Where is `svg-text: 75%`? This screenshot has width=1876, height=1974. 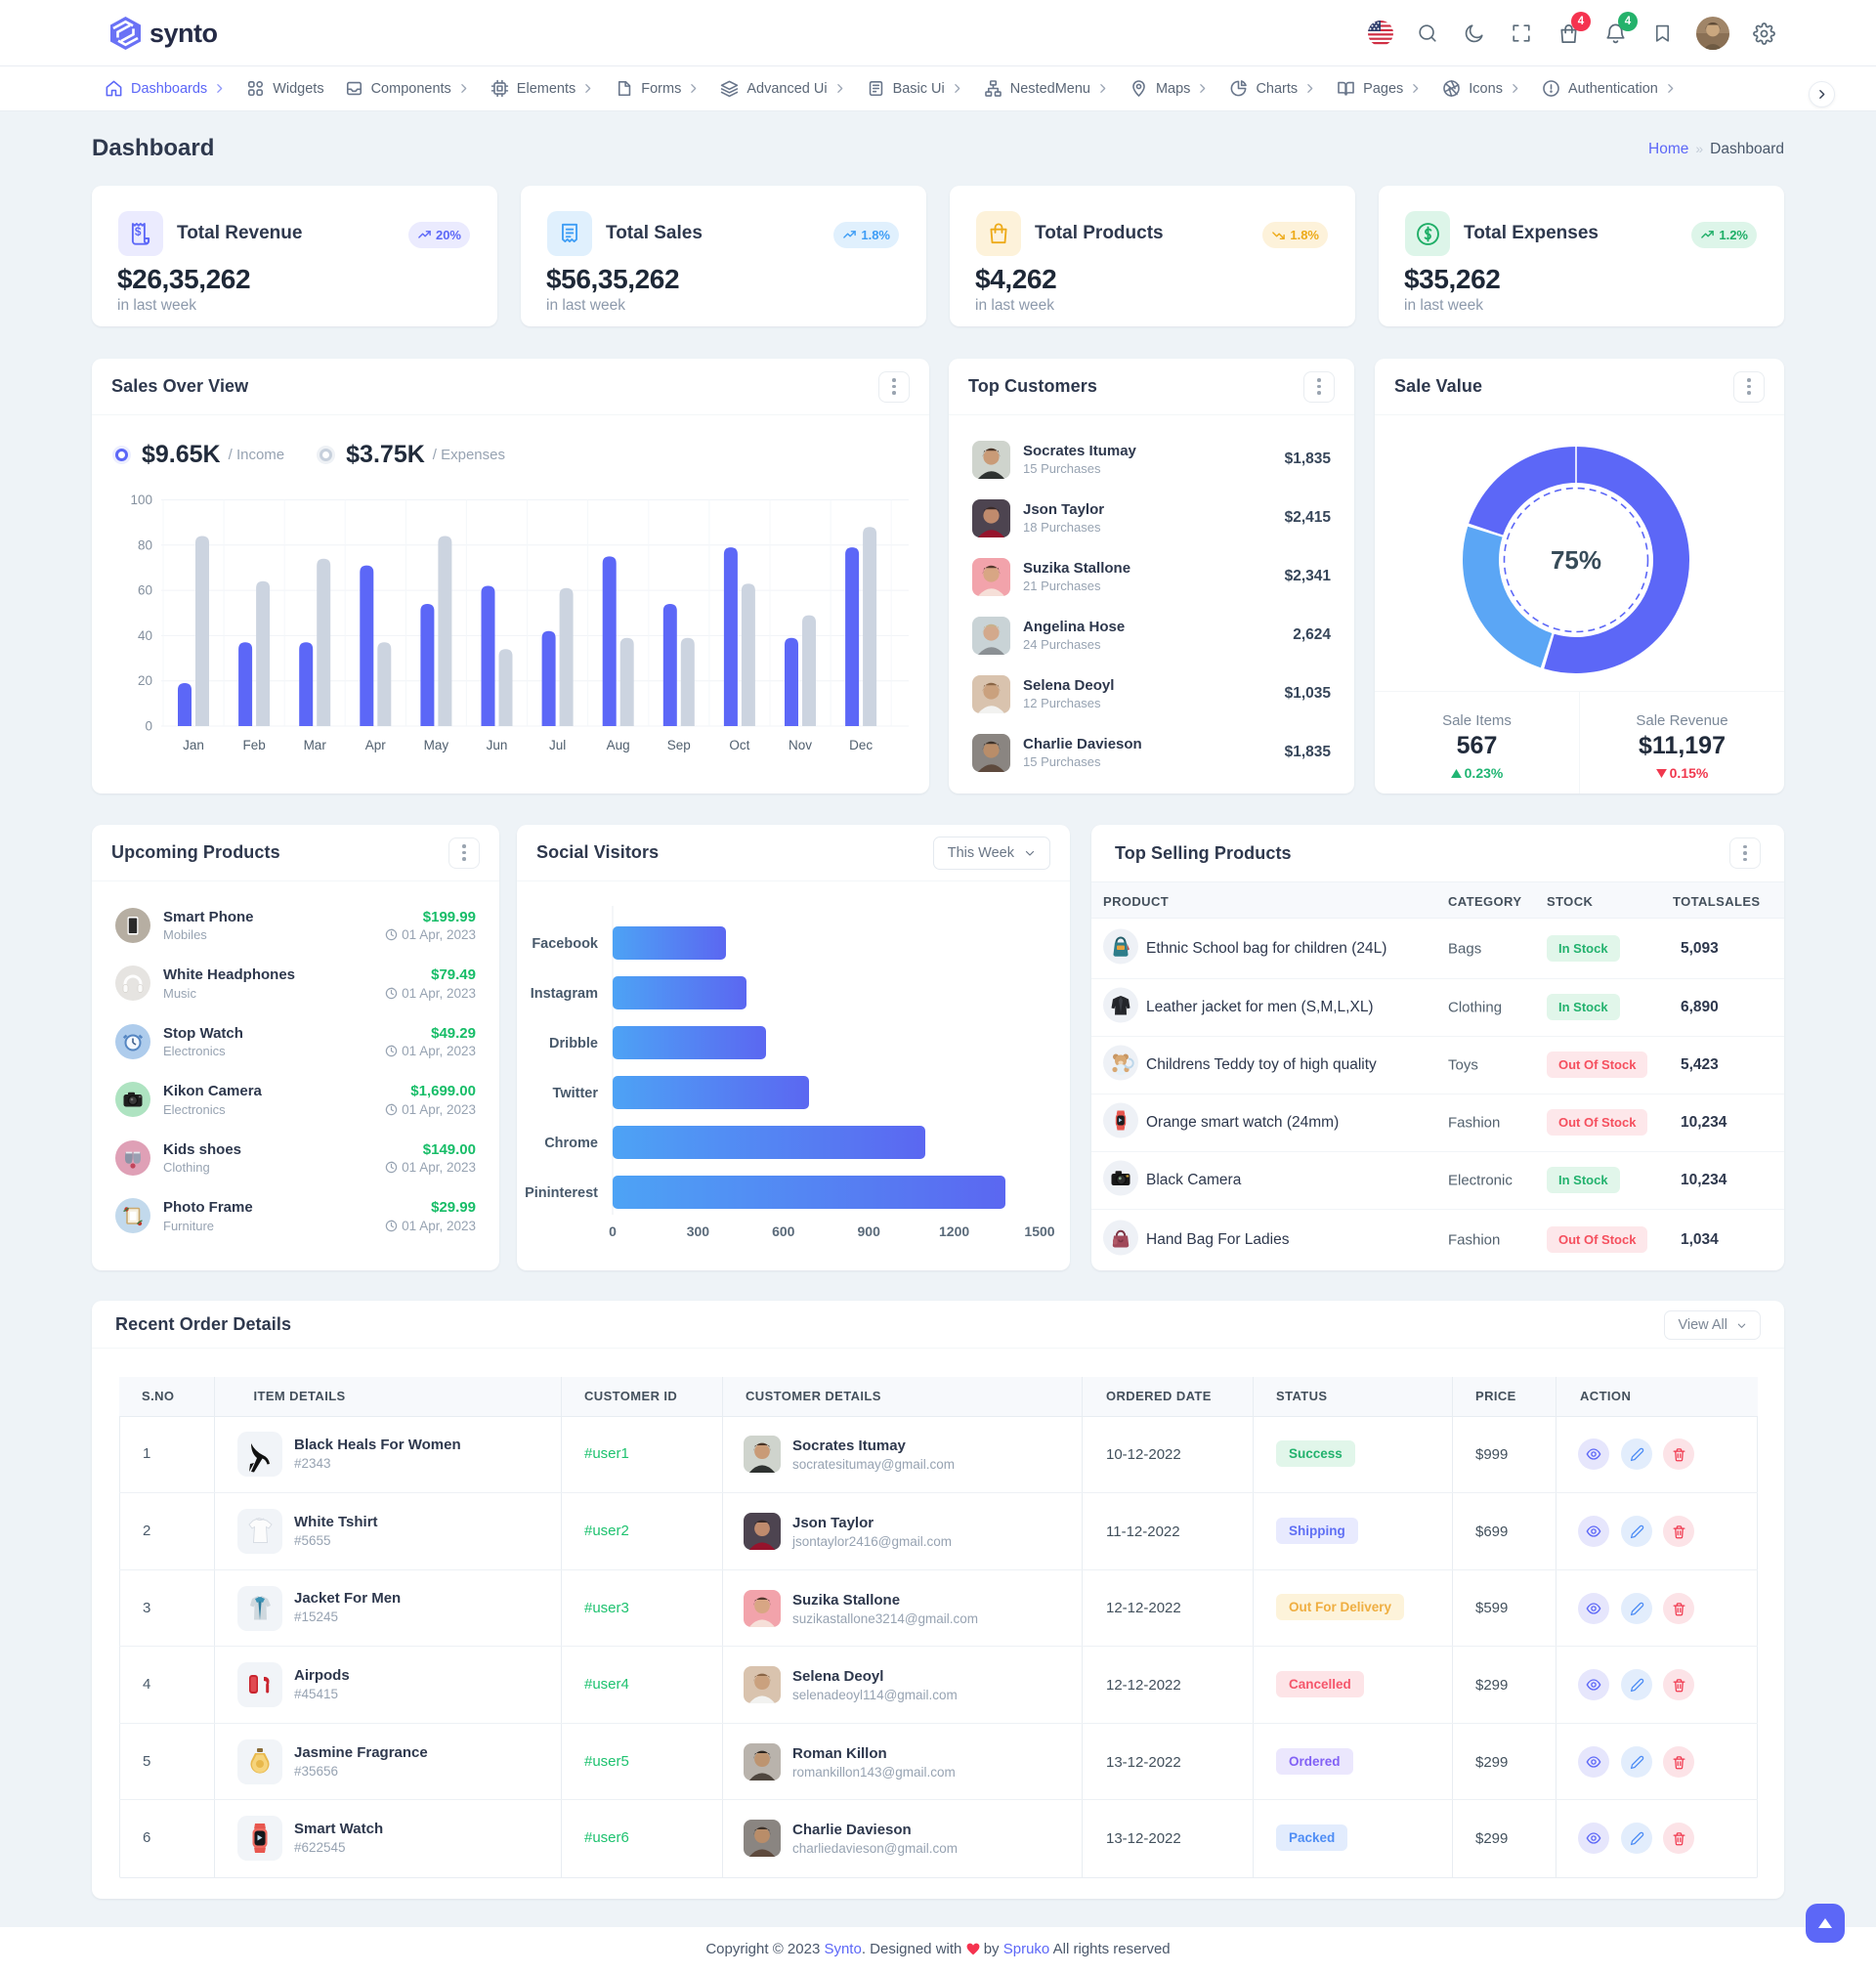 svg-text: 75% is located at coordinates (1576, 560).